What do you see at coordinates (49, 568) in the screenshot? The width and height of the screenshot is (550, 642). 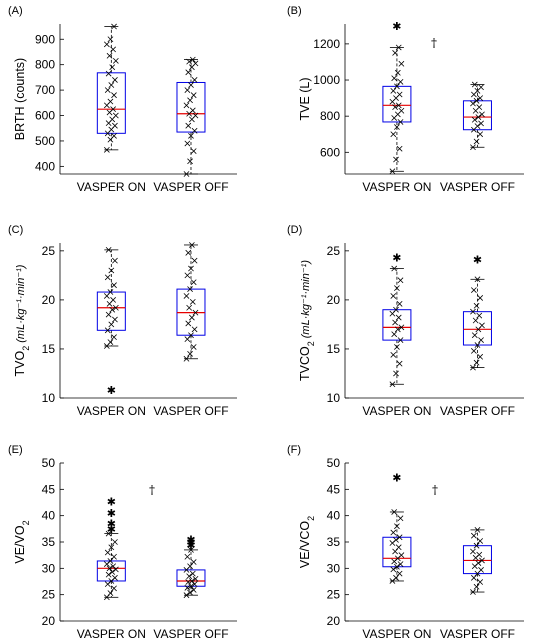 I see `y-tick-label: 30` at bounding box center [49, 568].